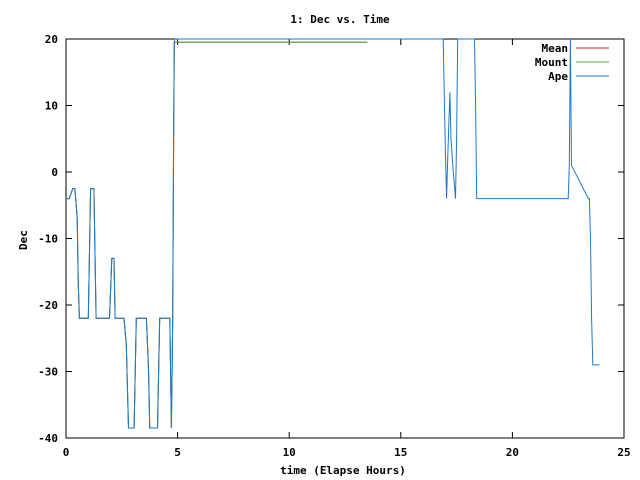 The image size is (640, 480). Describe the element at coordinates (48, 372) in the screenshot. I see `y-tick-label: -30` at that location.